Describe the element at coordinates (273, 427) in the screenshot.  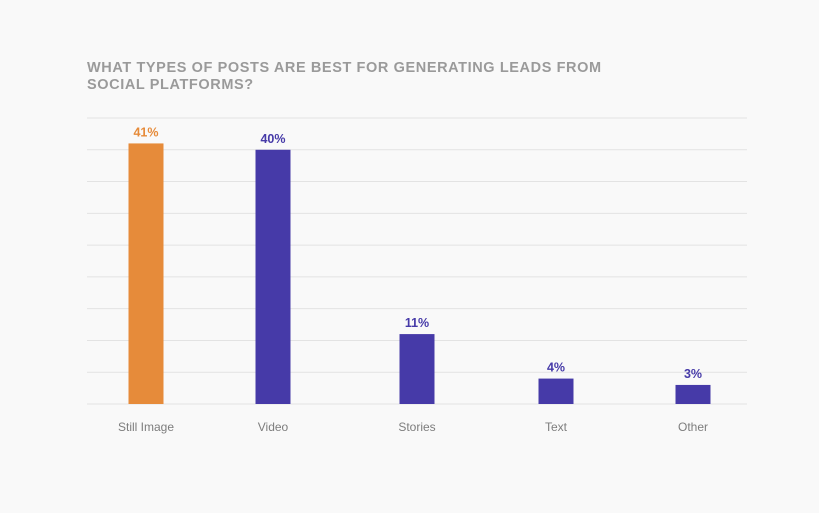
I see `category-label: Video` at that location.